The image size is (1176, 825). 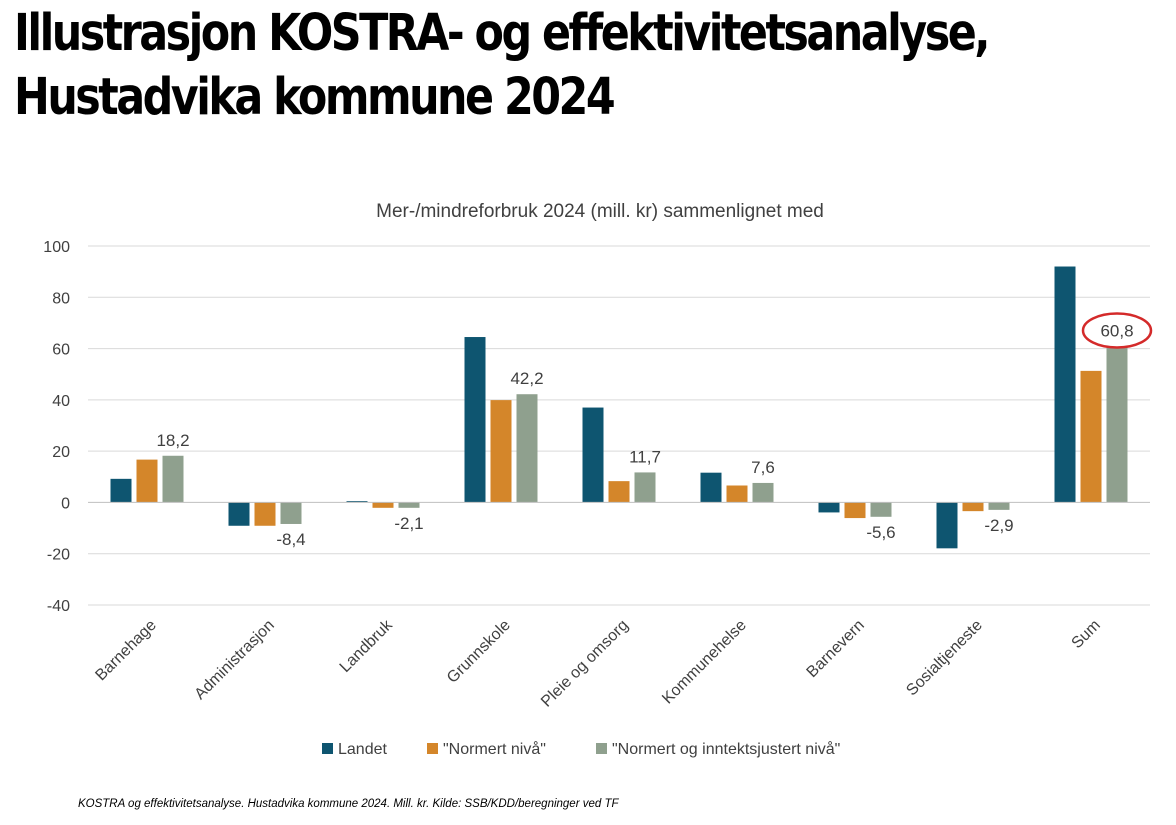 What do you see at coordinates (56, 247) in the screenshot?
I see `y-tick-label: 100` at bounding box center [56, 247].